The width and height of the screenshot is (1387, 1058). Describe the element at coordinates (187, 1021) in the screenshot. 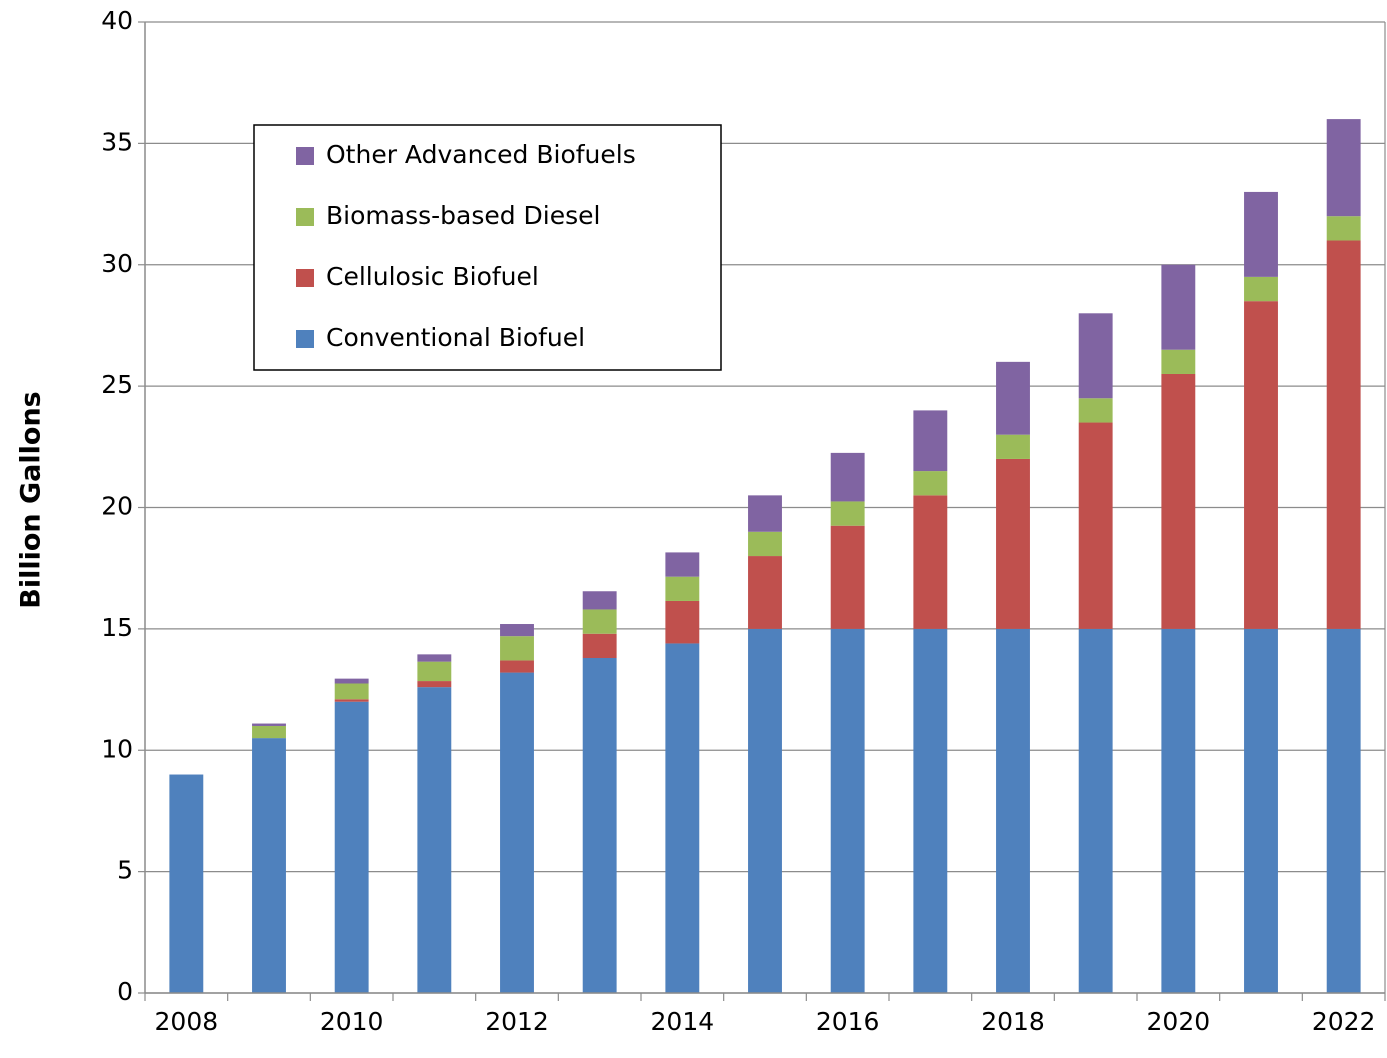

I see `x-tick-label: 2008` at that location.